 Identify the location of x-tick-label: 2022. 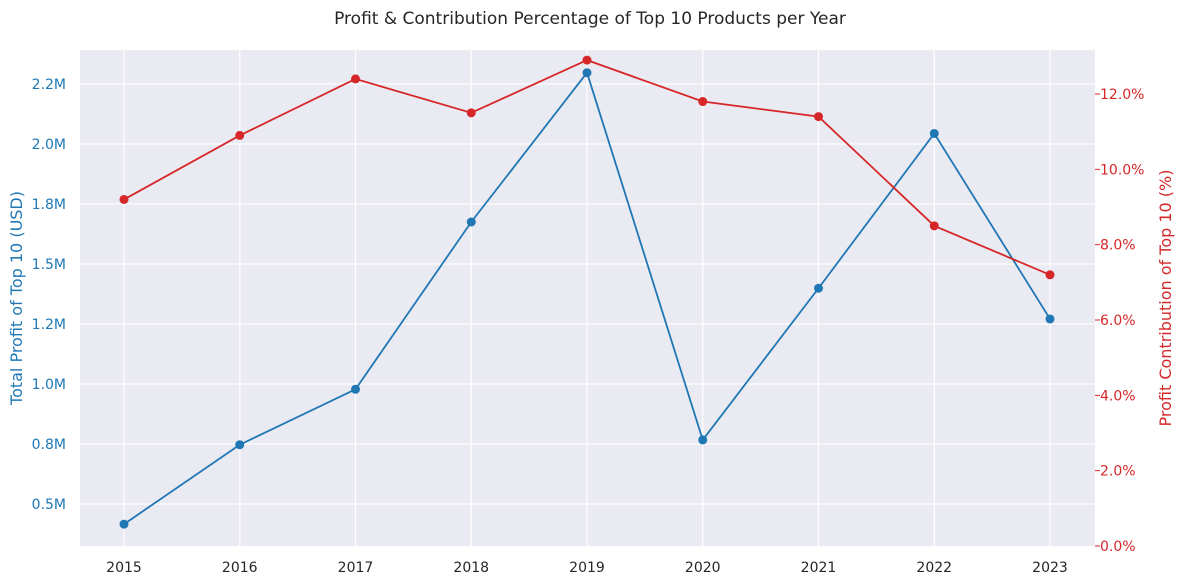
(934, 568).